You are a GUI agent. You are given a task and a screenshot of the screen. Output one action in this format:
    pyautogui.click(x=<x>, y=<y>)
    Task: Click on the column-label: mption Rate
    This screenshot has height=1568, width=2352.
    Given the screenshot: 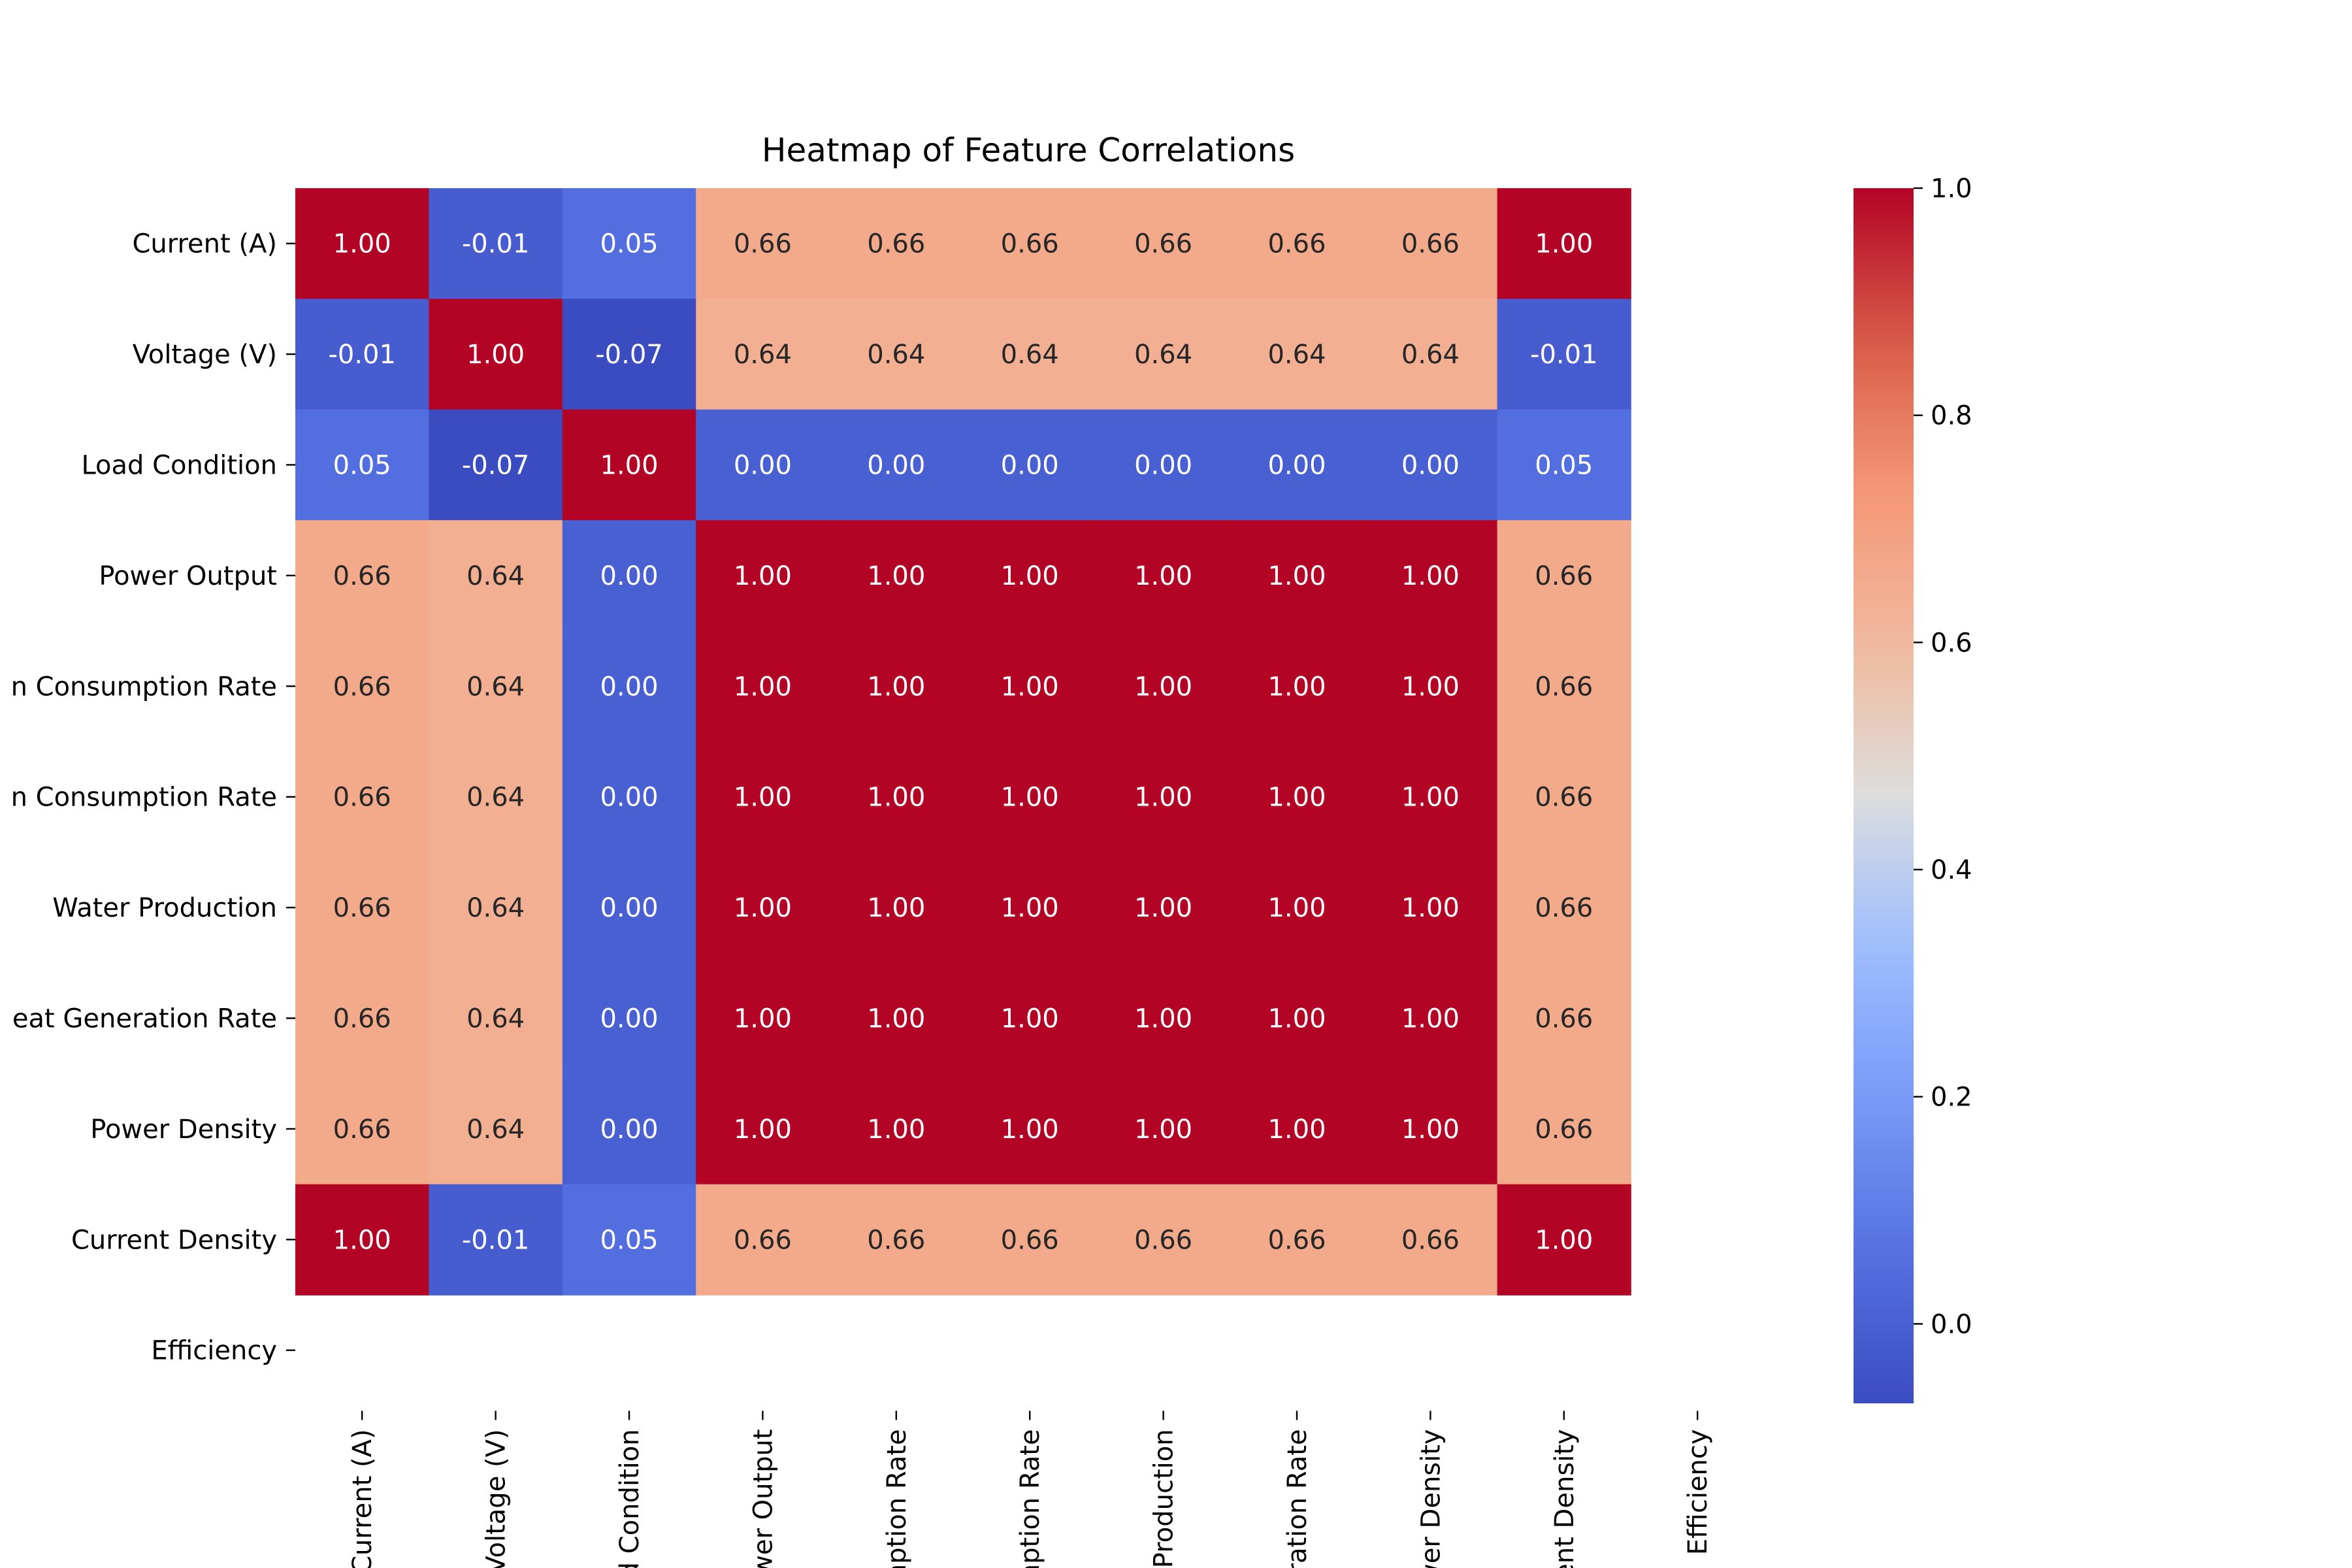 What is the action you would take?
    pyautogui.click(x=1030, y=1498)
    